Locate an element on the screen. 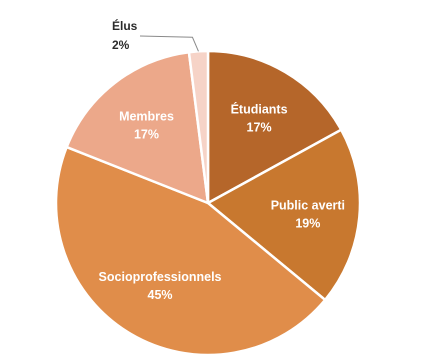 Image resolution: width=438 pixels, height=356 pixels. slice-label-public-averti: Public averti is located at coordinates (308, 205).